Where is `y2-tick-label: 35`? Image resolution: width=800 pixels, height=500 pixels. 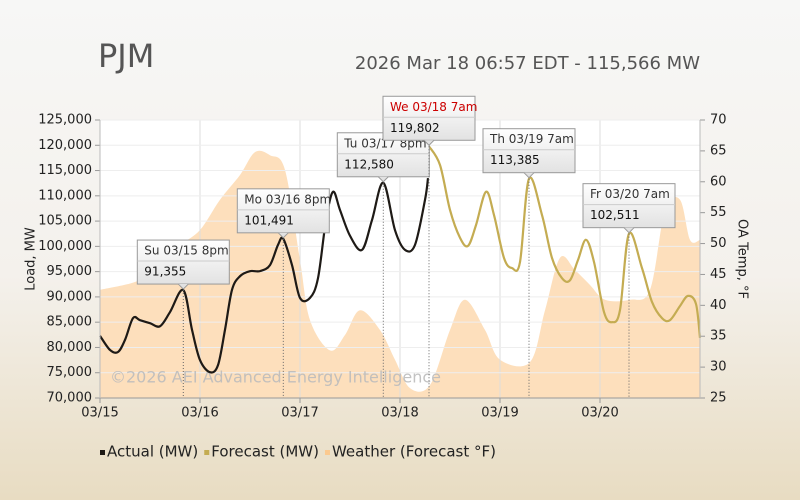 y2-tick-label: 35 is located at coordinates (718, 336).